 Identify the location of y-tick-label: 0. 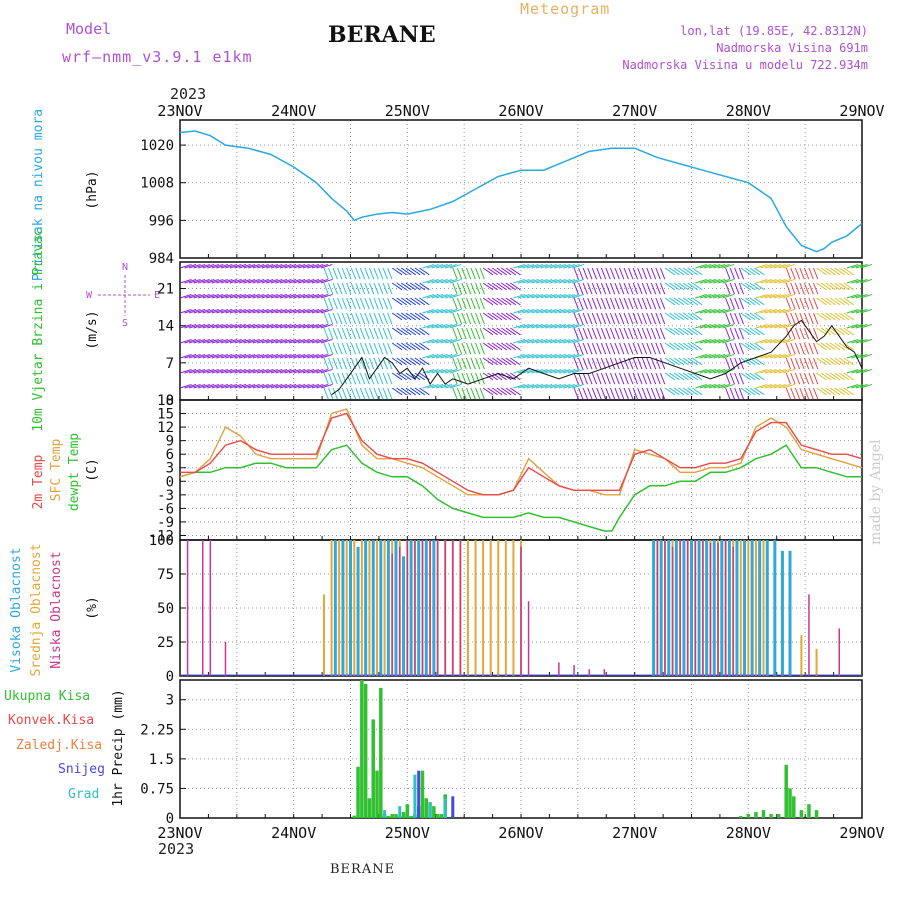
(170, 677).